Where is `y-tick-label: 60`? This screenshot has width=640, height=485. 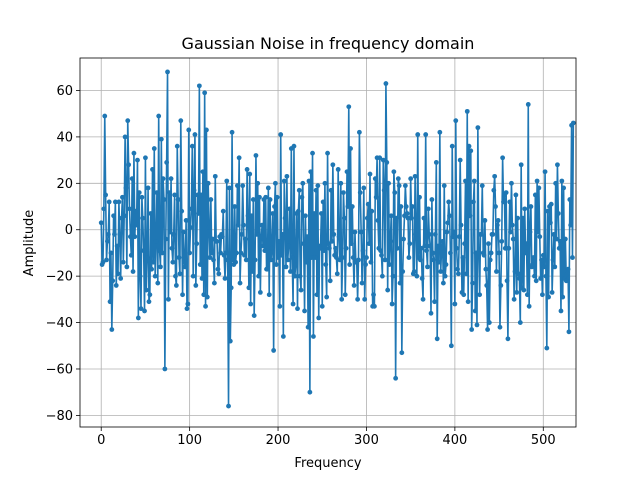
y-tick-label: 60 is located at coordinates (64, 91).